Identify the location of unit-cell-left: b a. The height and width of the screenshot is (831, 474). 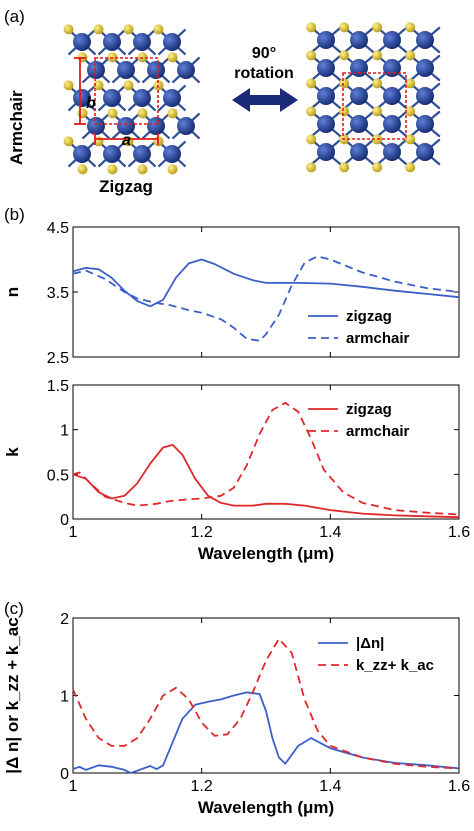
(116, 103).